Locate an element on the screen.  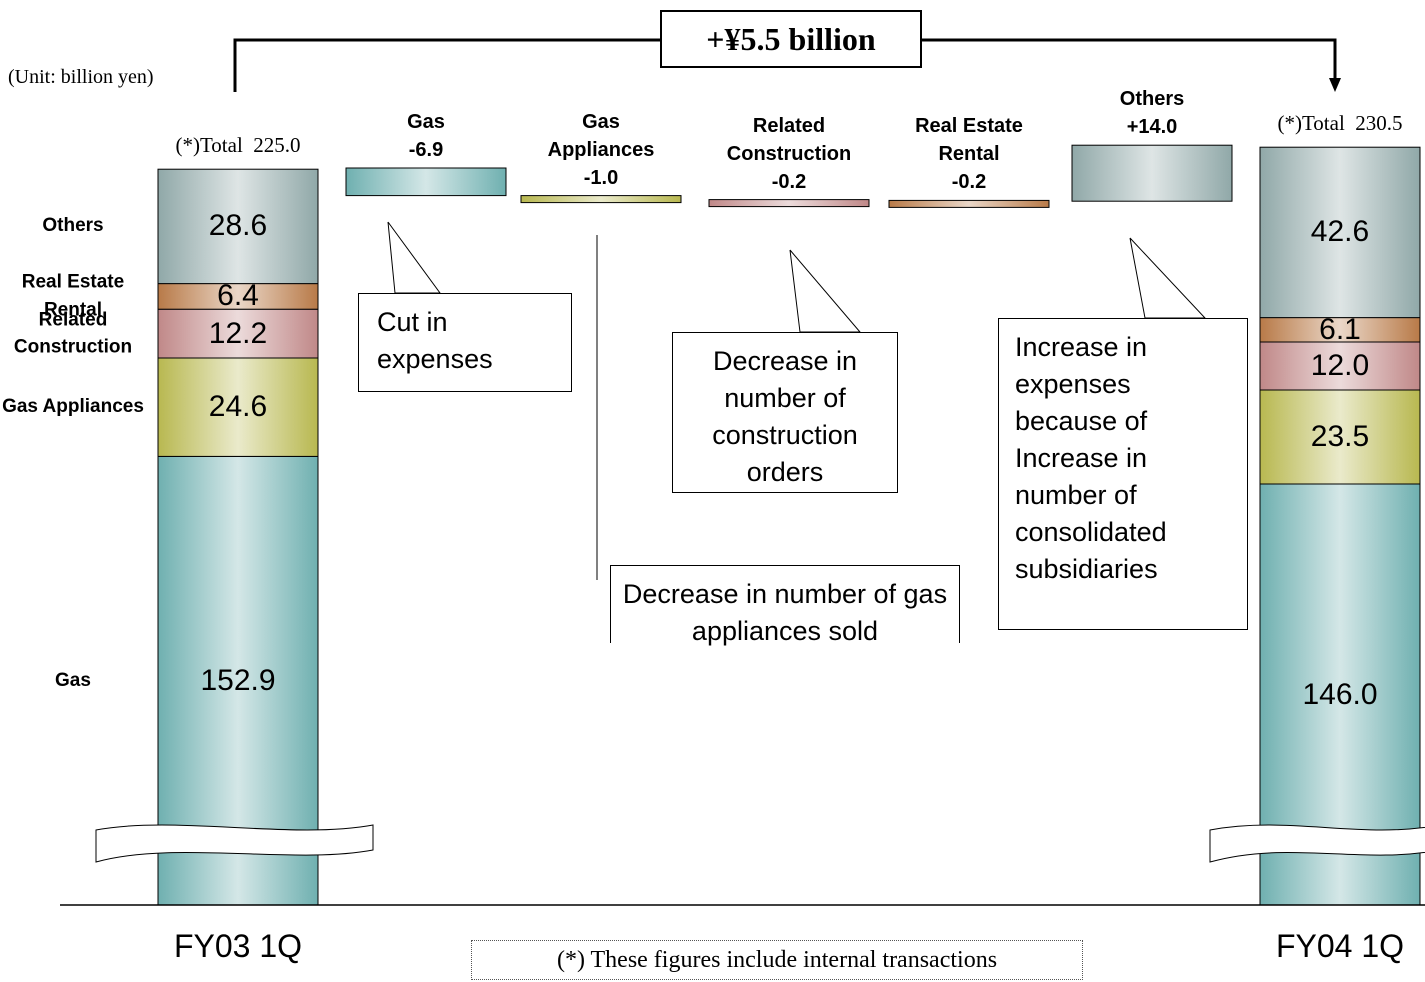
change-name: Real Estate Rental is located at coordinates (969, 140).